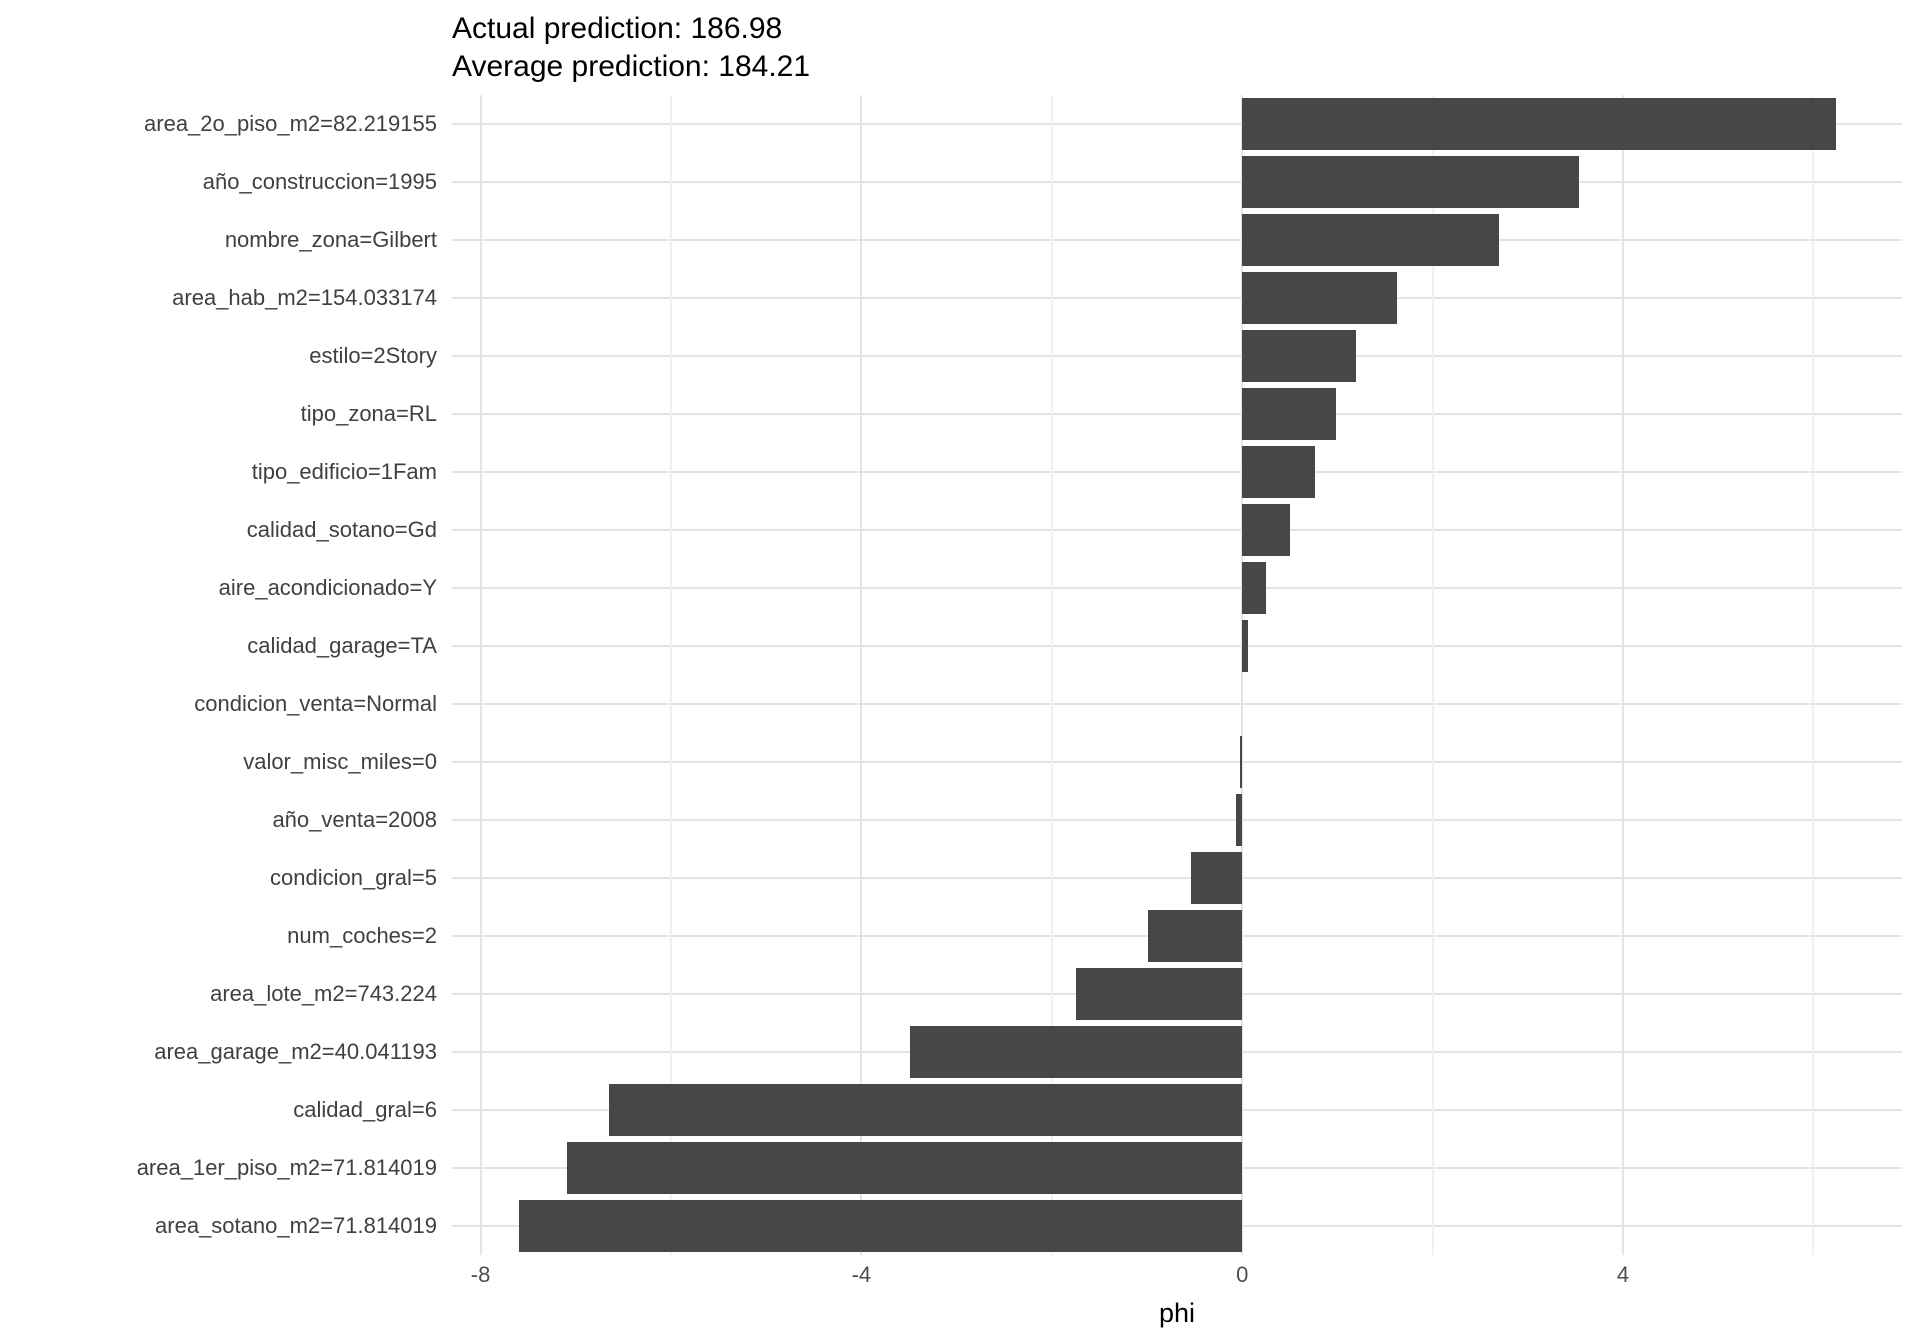 This screenshot has height=1344, width=1920. I want to click on y-axis-label: calidad_garage=TA, so click(342, 645).